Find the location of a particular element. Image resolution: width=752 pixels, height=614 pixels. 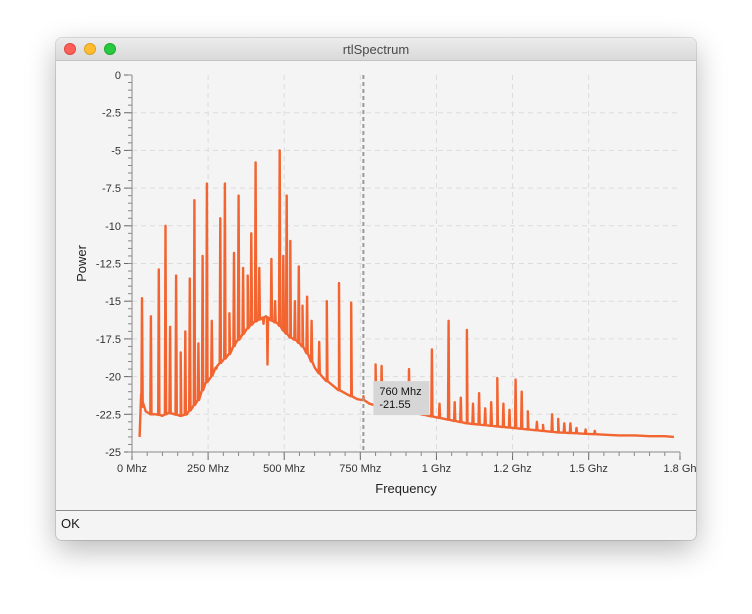

zoom-button is located at coordinates (110, 49).